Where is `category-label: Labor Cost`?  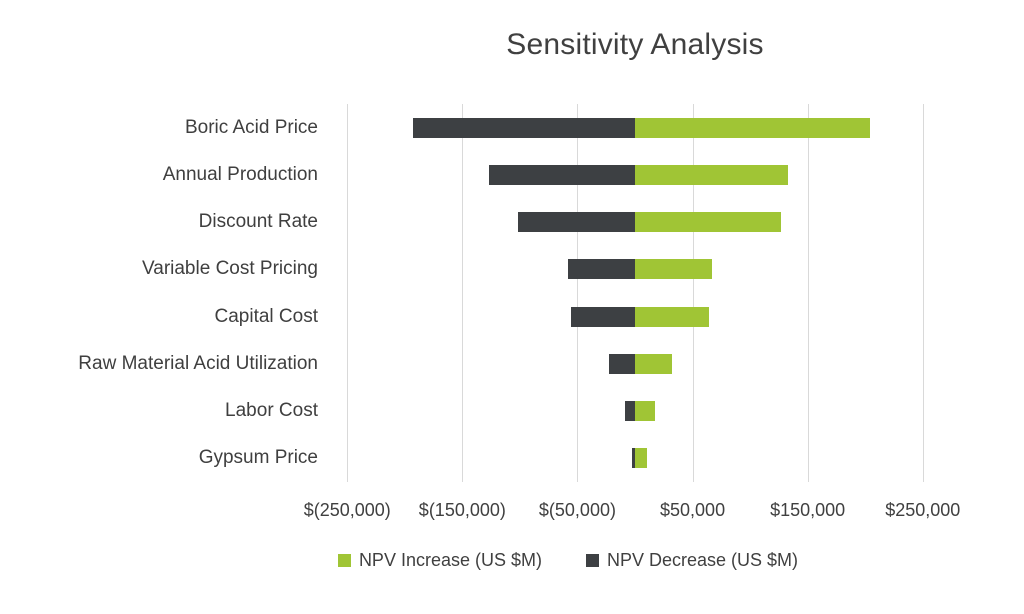 category-label: Labor Cost is located at coordinates (271, 411).